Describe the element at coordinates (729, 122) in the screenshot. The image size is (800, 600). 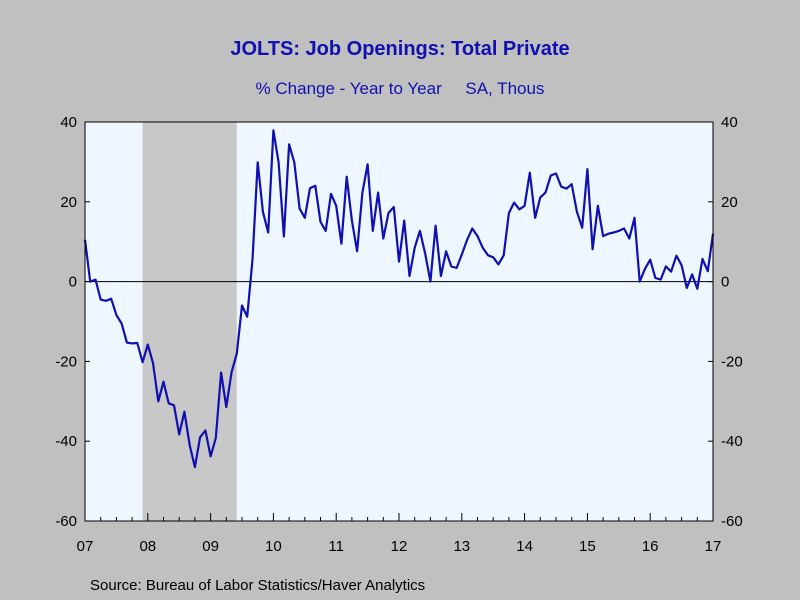
I see `y-tick-label-right: 40` at that location.